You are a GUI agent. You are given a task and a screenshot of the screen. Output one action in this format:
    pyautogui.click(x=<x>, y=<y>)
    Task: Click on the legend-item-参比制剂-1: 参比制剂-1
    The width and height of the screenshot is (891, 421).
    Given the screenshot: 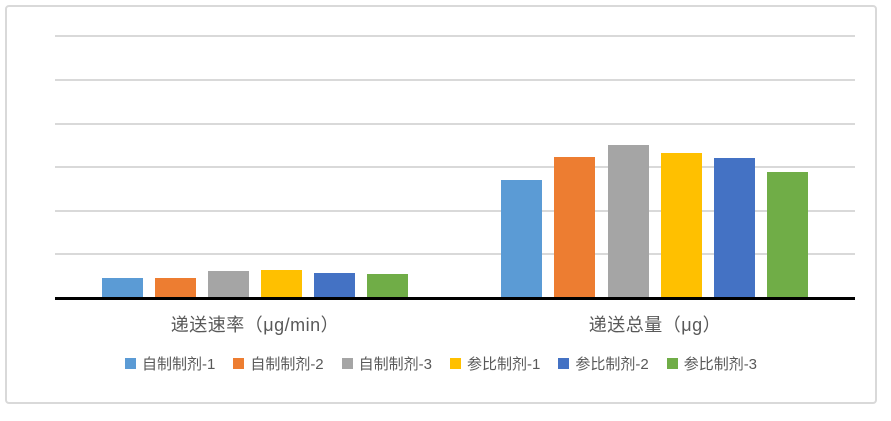 What is the action you would take?
    pyautogui.click(x=495, y=363)
    